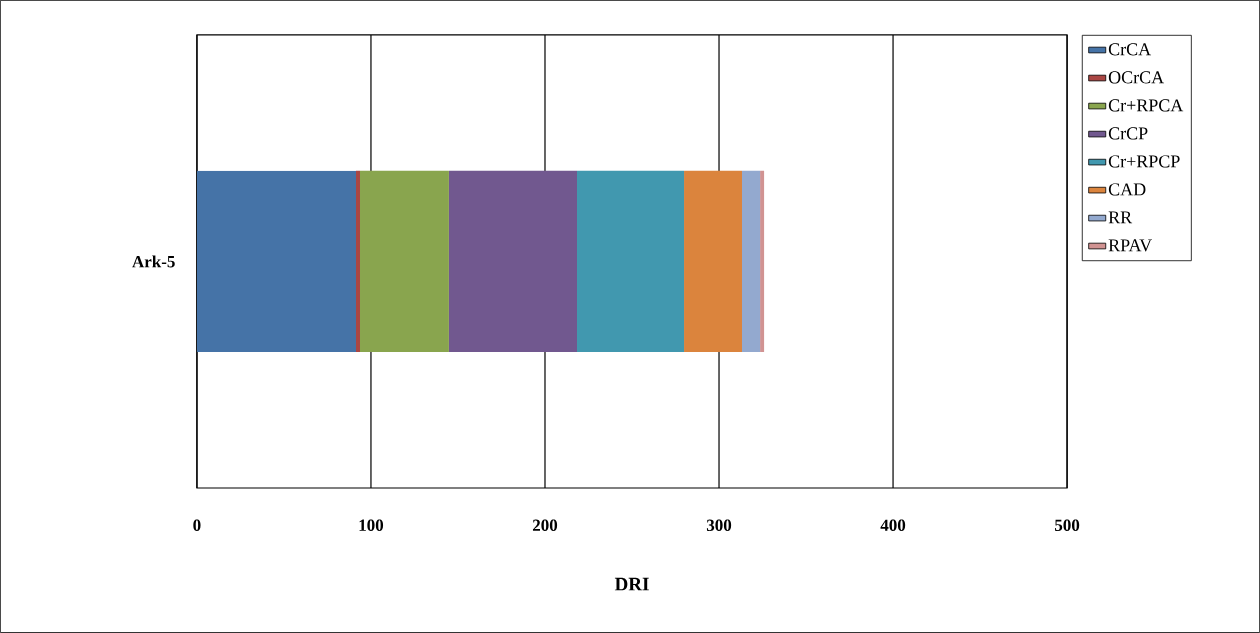 This screenshot has height=633, width=1260. What do you see at coordinates (545, 525) in the screenshot?
I see `x-tick-label: 200` at bounding box center [545, 525].